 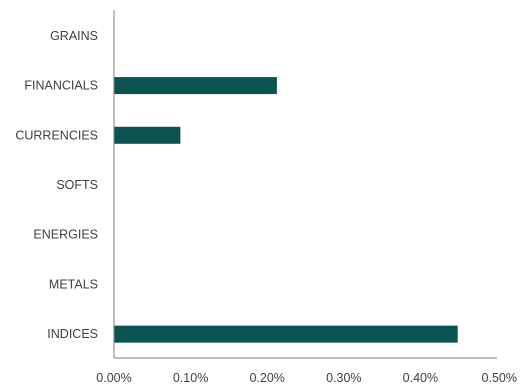 What do you see at coordinates (113, 378) in the screenshot?
I see `x-tick-label: 0.00%` at bounding box center [113, 378].